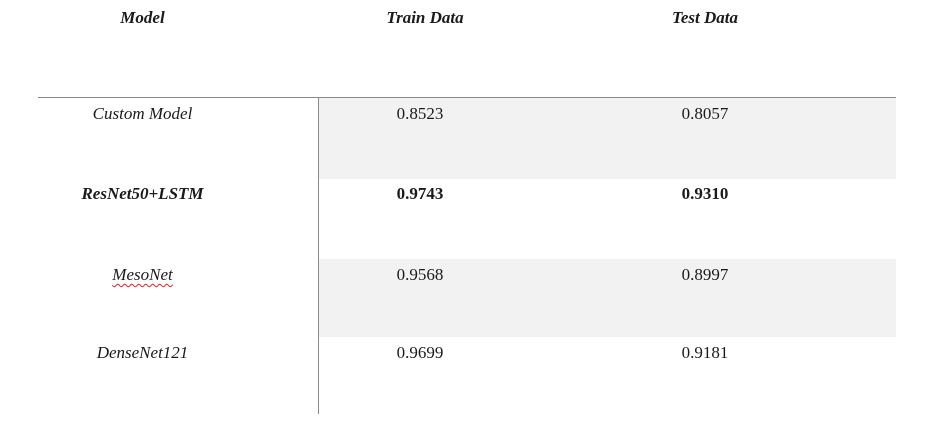 The height and width of the screenshot is (428, 927). What do you see at coordinates (705, 193) in the screenshot?
I see `cell-test: 0.9310` at bounding box center [705, 193].